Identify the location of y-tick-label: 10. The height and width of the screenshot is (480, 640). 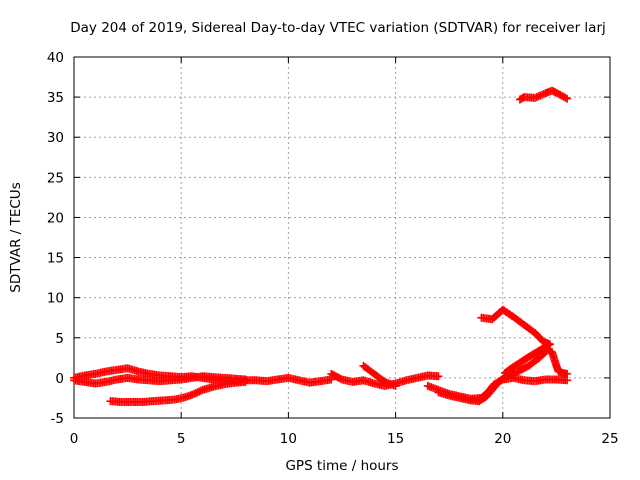
(55, 299).